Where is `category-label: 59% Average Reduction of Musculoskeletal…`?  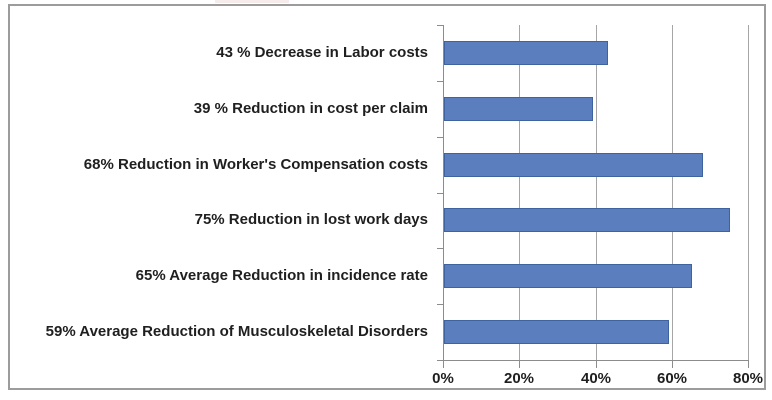 category-label: 59% Average Reduction of Musculoskeletal… is located at coordinates (236, 331).